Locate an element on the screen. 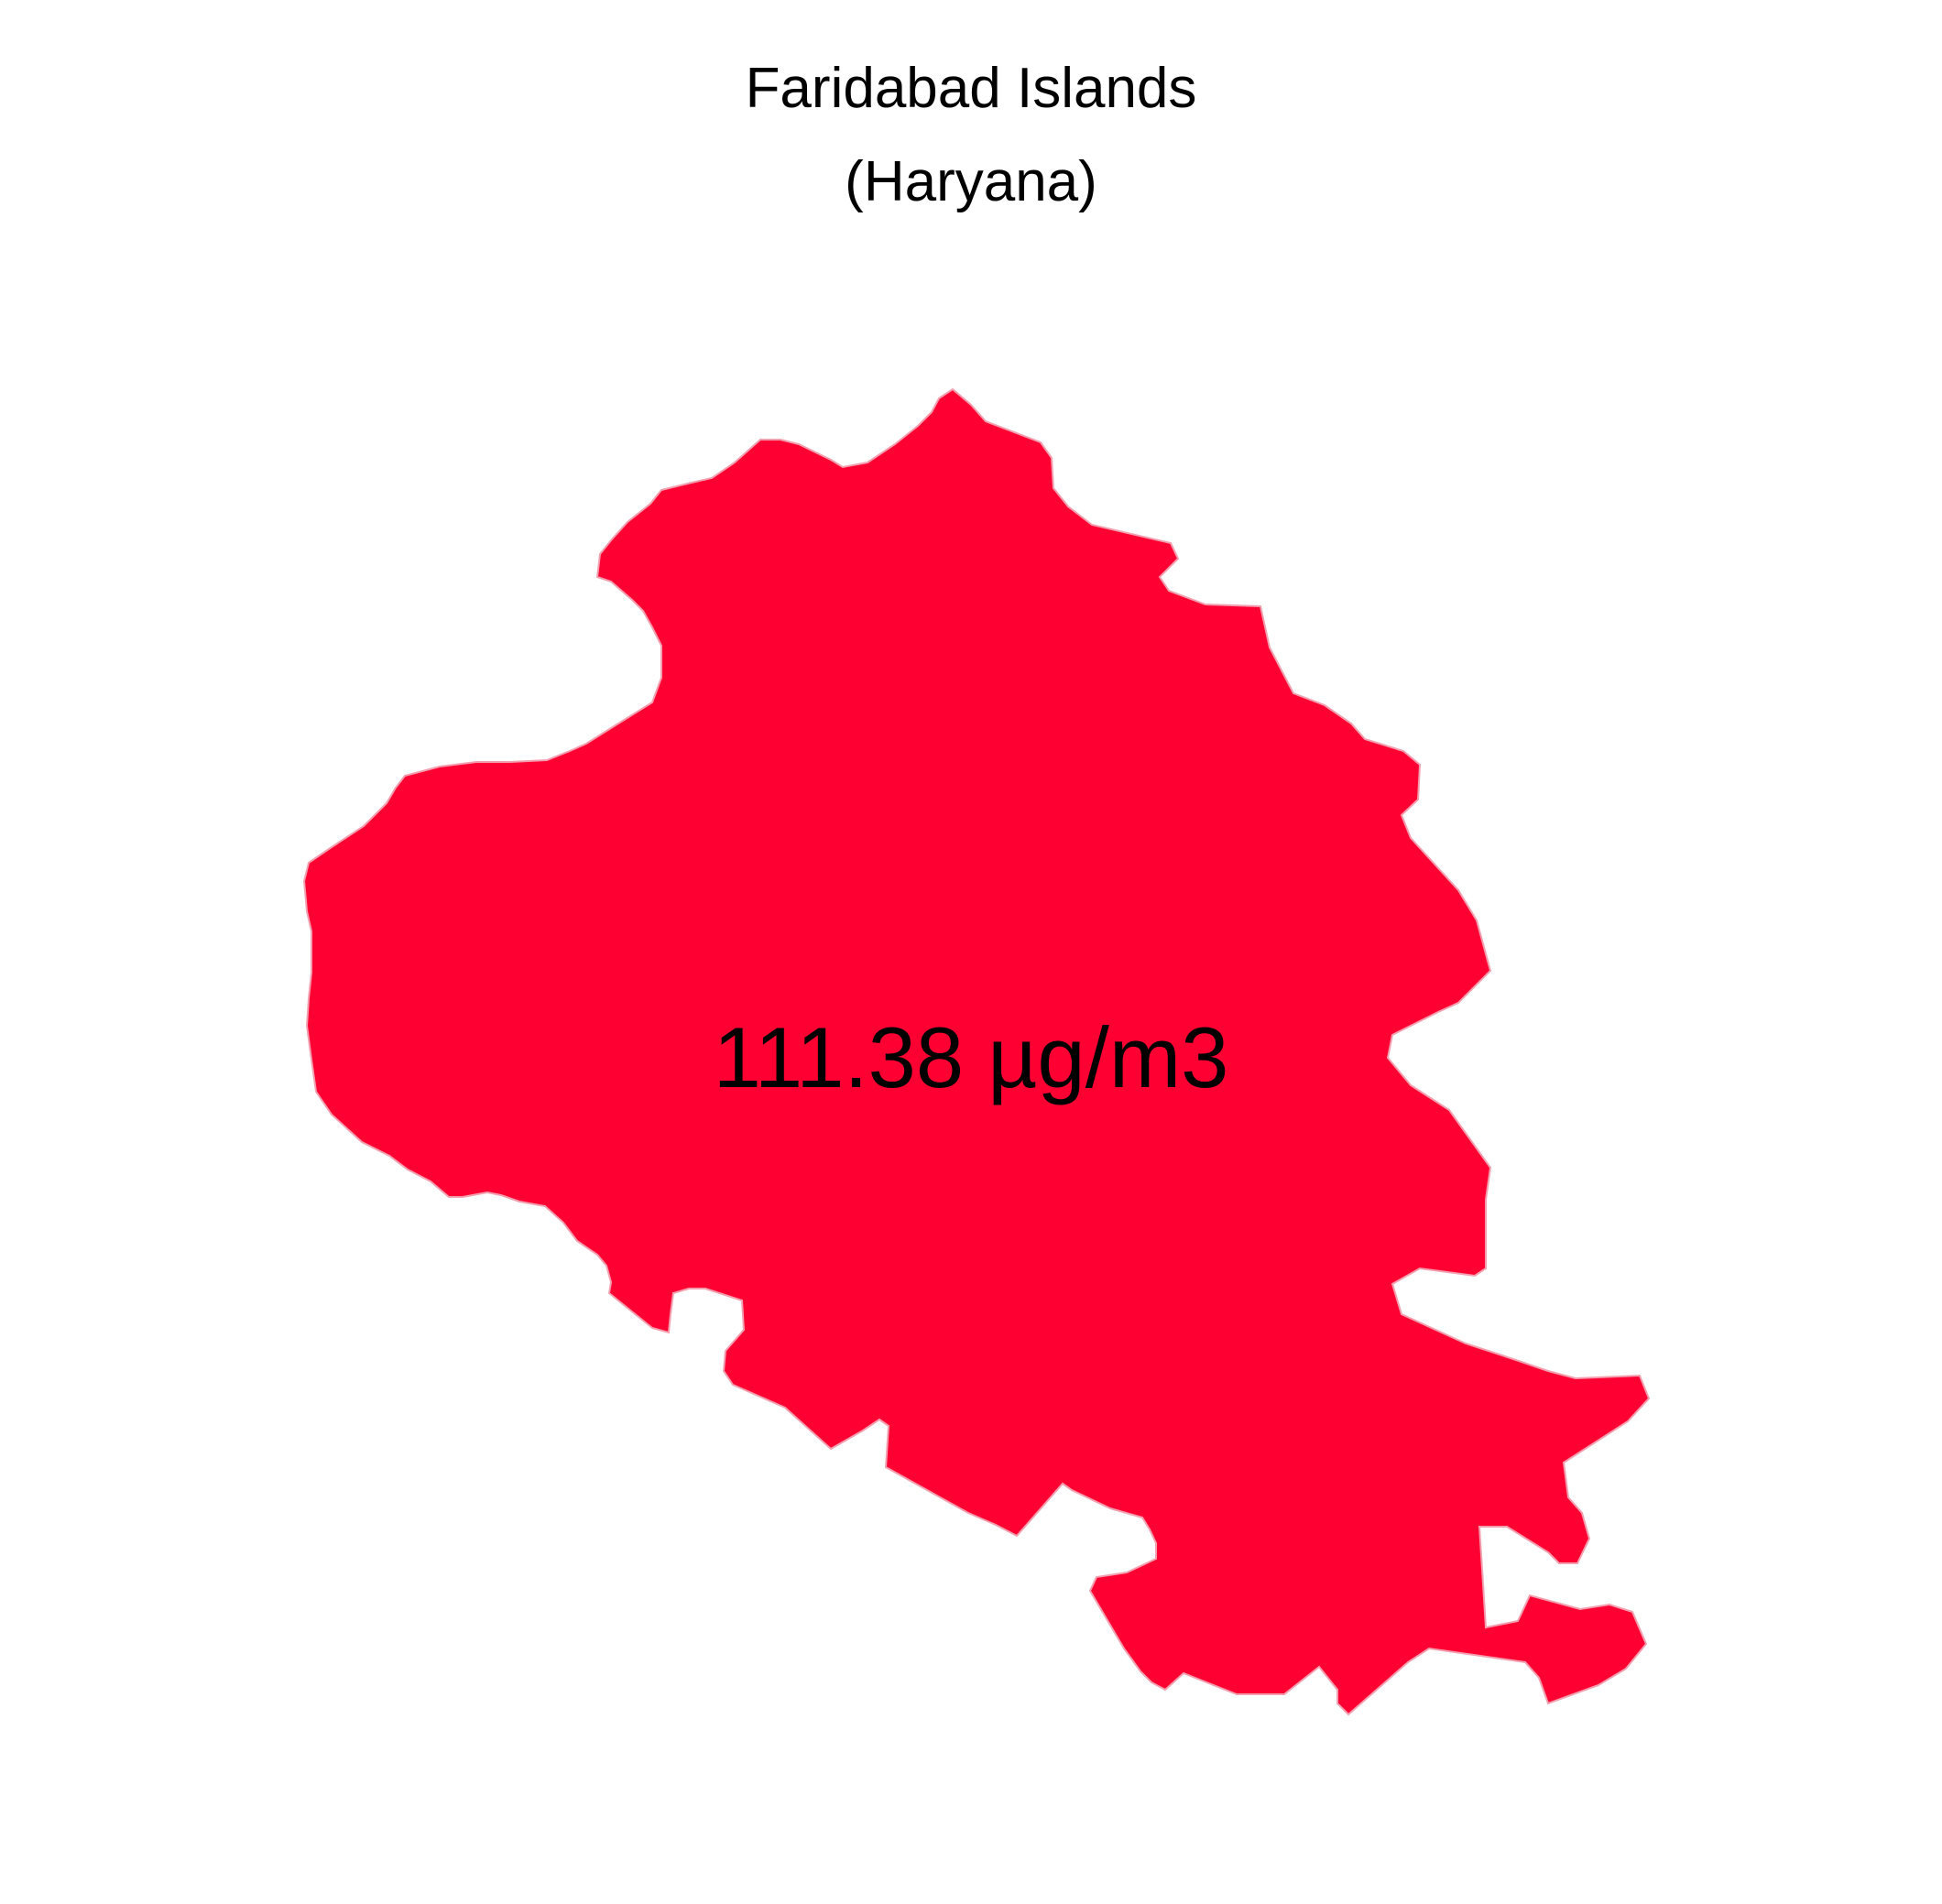 This screenshot has width=1942, height=1904. aqi-value-label: 111.38 µg/m3 is located at coordinates (971, 1057).